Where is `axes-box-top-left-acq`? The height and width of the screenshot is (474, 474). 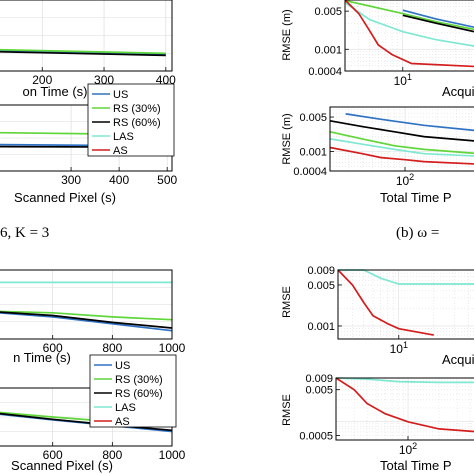 axes-box-top-left-acq is located at coordinates (86, 36).